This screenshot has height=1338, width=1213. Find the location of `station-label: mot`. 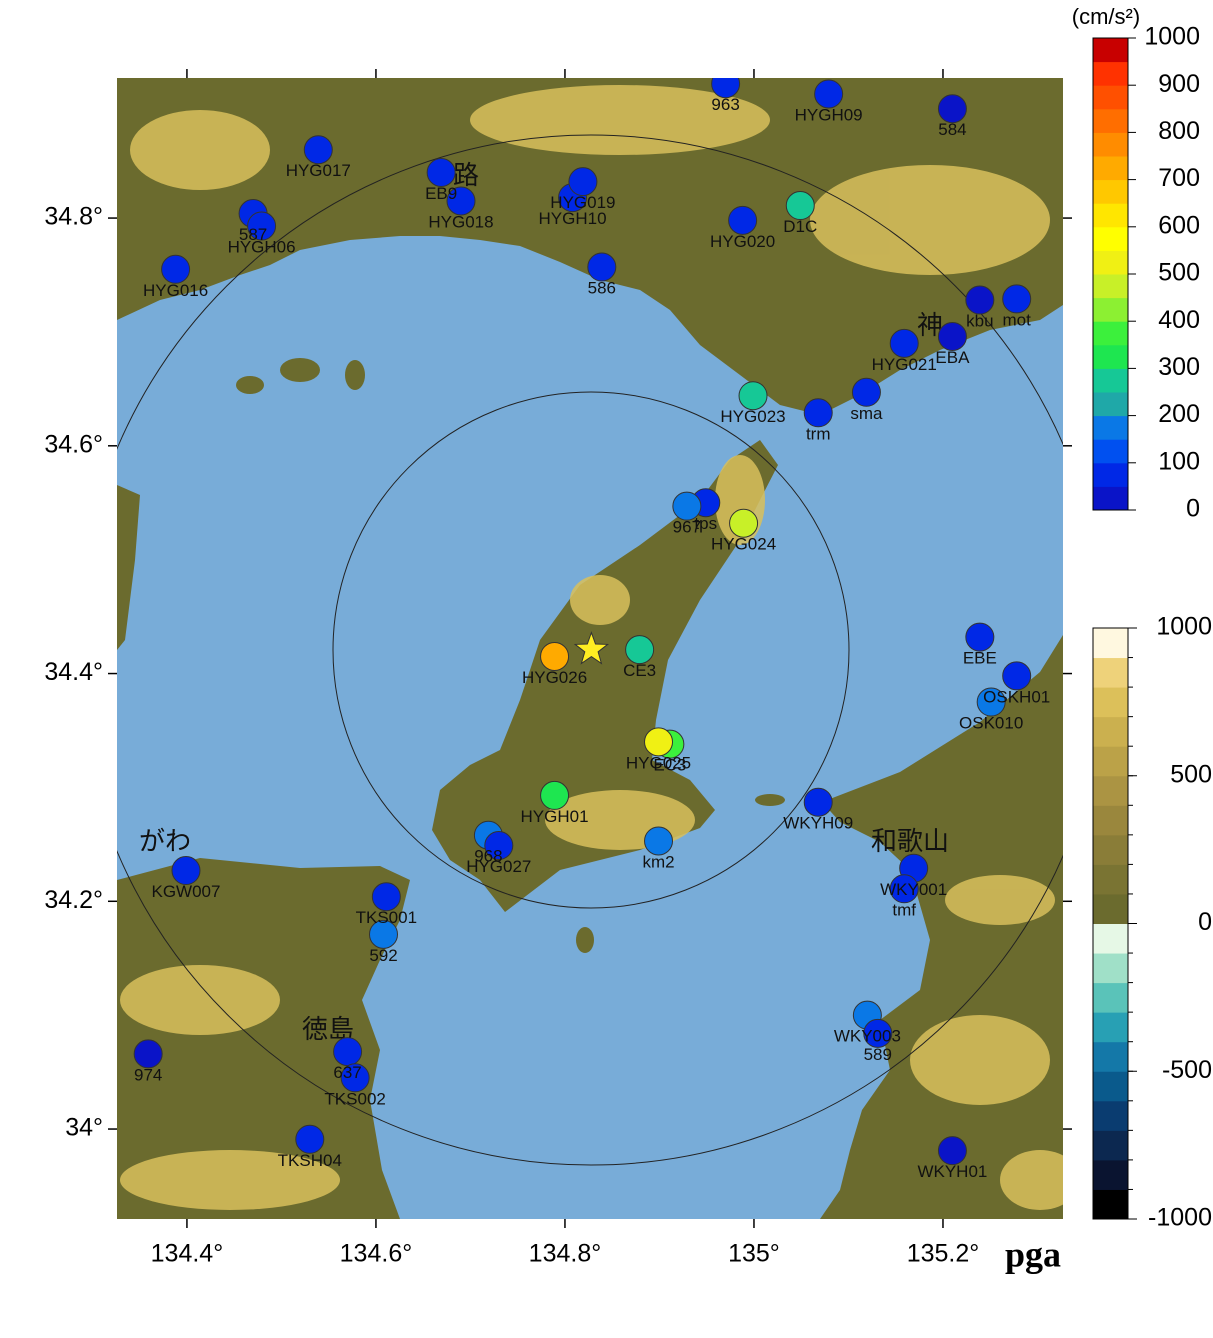

station-label: mot is located at coordinates (1017, 319).